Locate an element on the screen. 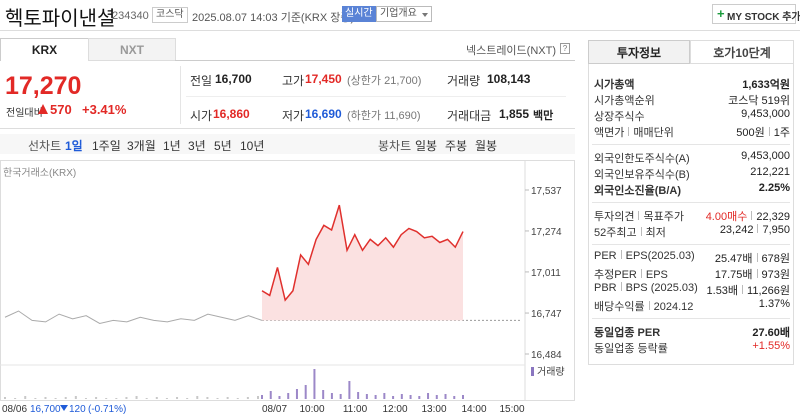 This screenshot has height=419, width=800. period-tab: 10년 is located at coordinates (252, 146).